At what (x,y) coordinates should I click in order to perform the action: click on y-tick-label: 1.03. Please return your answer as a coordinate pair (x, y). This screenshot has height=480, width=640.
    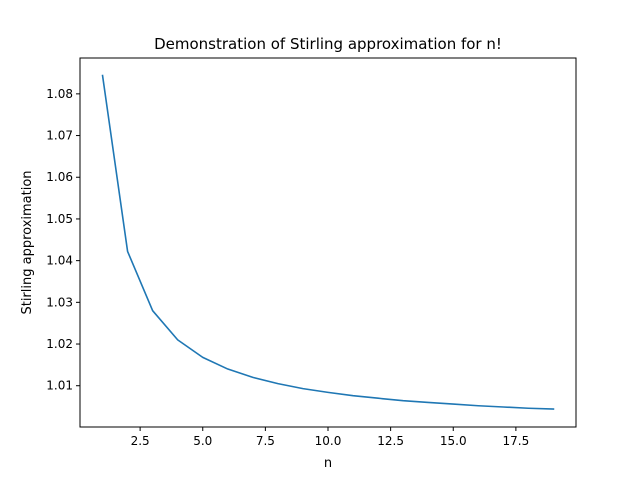
    Looking at the image, I should click on (59, 302).